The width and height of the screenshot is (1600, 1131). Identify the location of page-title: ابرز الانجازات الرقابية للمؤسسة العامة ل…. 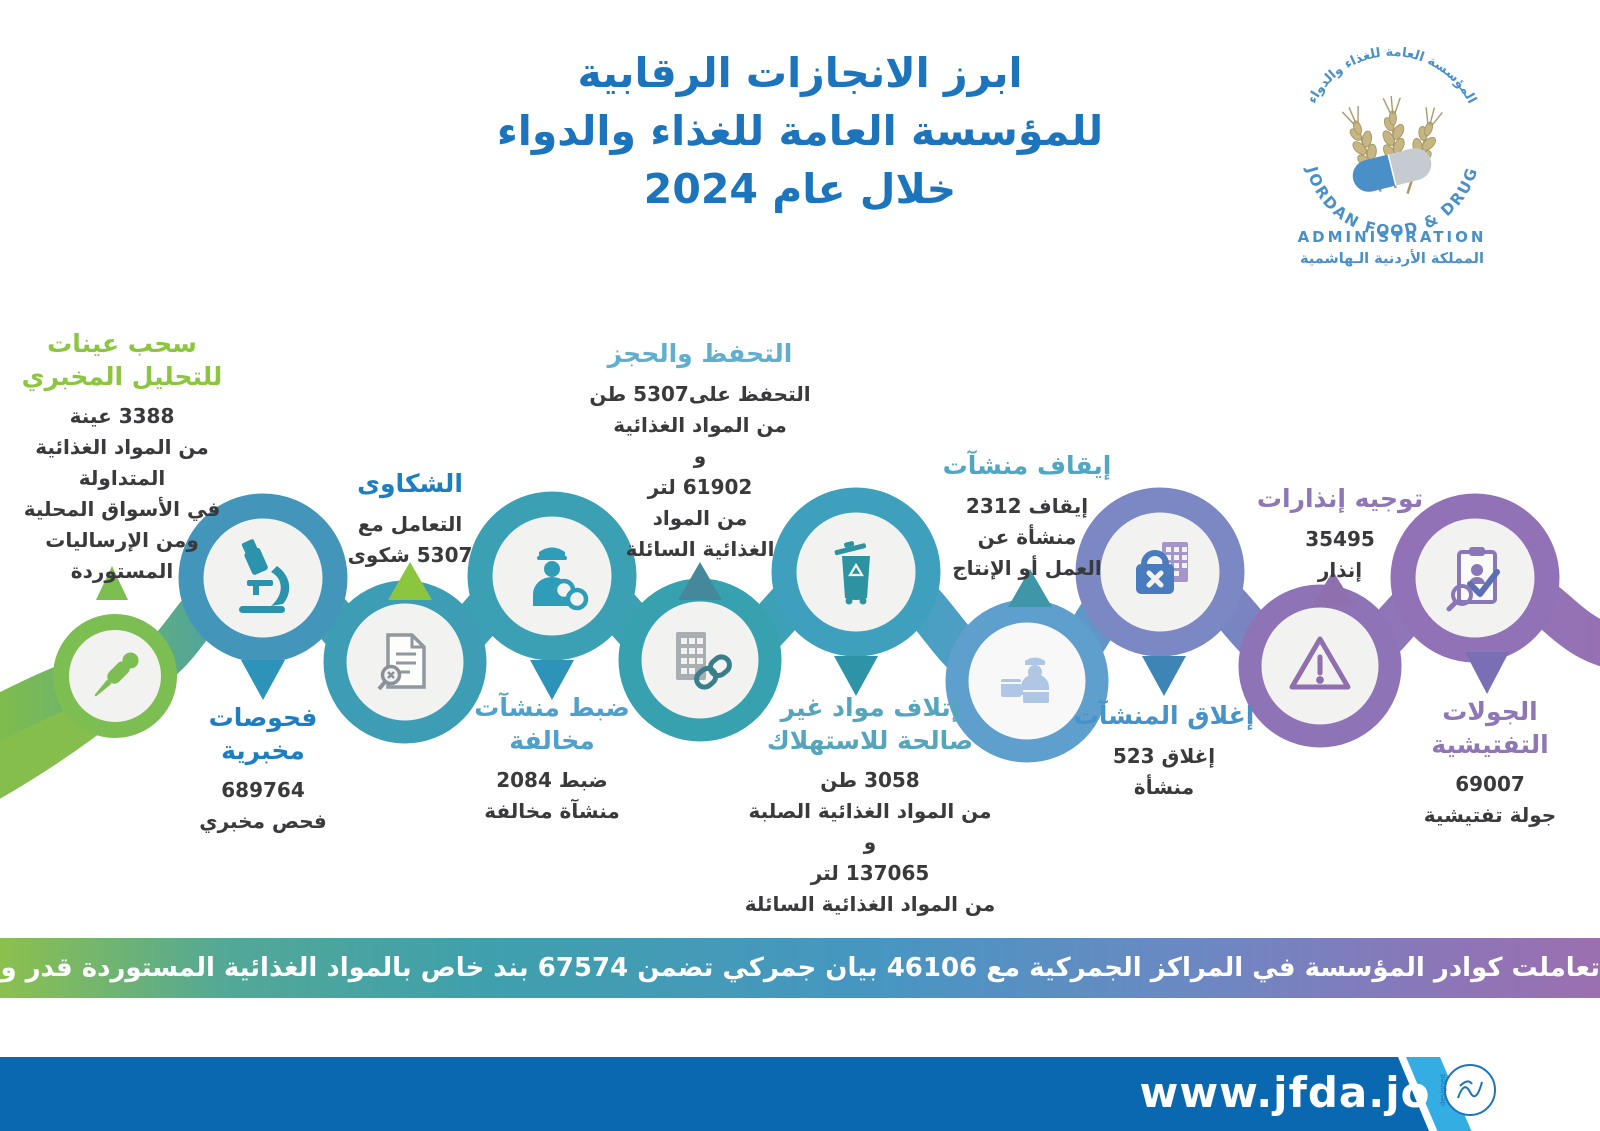
(800, 131).